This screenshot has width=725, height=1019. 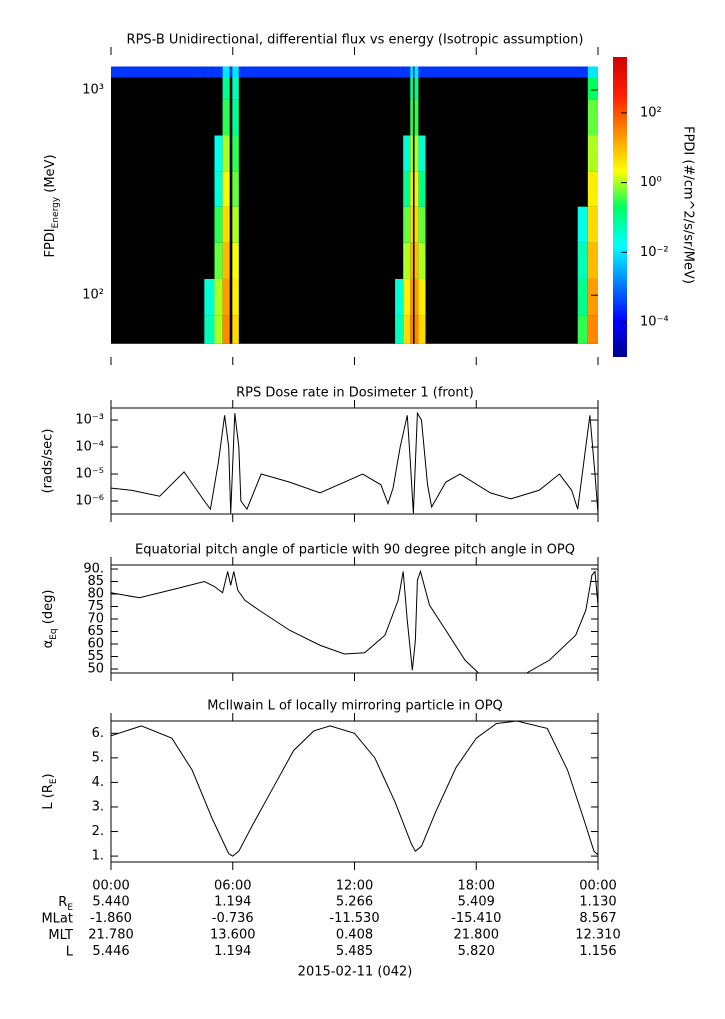 What do you see at coordinates (95, 656) in the screenshot?
I see `y-tick-label: 55` at bounding box center [95, 656].